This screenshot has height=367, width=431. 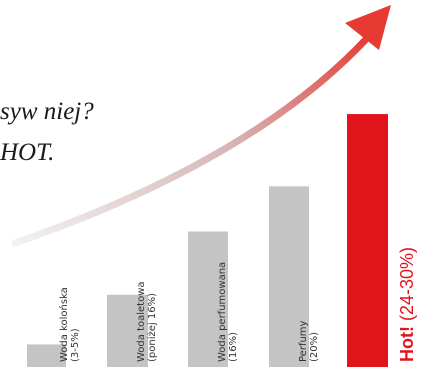 What do you see at coordinates (407, 286) in the screenshot?
I see `hot-label-range: (24-30%)` at bounding box center [407, 286].